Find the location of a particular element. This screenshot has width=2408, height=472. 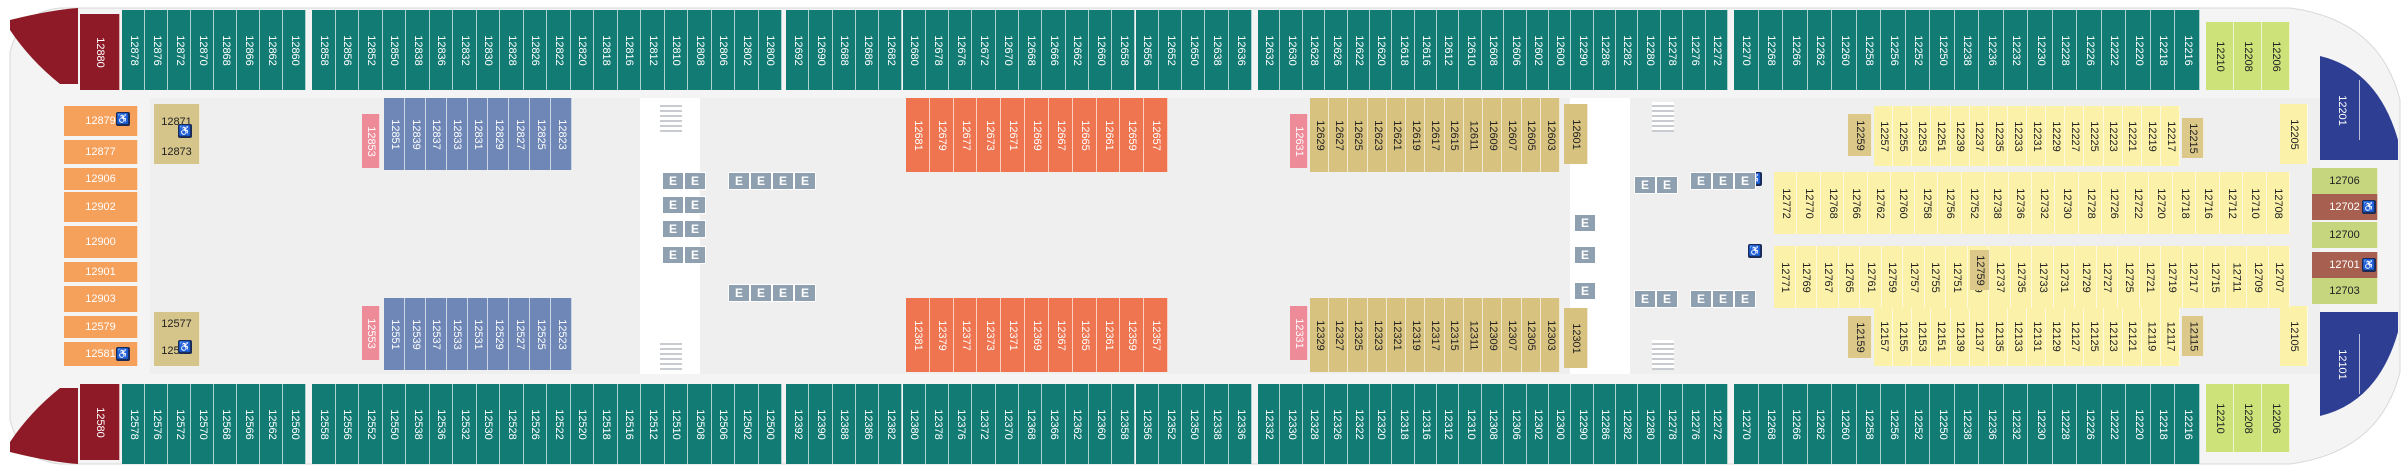

cabin-12239: 12239 is located at coordinates (1960, 136).